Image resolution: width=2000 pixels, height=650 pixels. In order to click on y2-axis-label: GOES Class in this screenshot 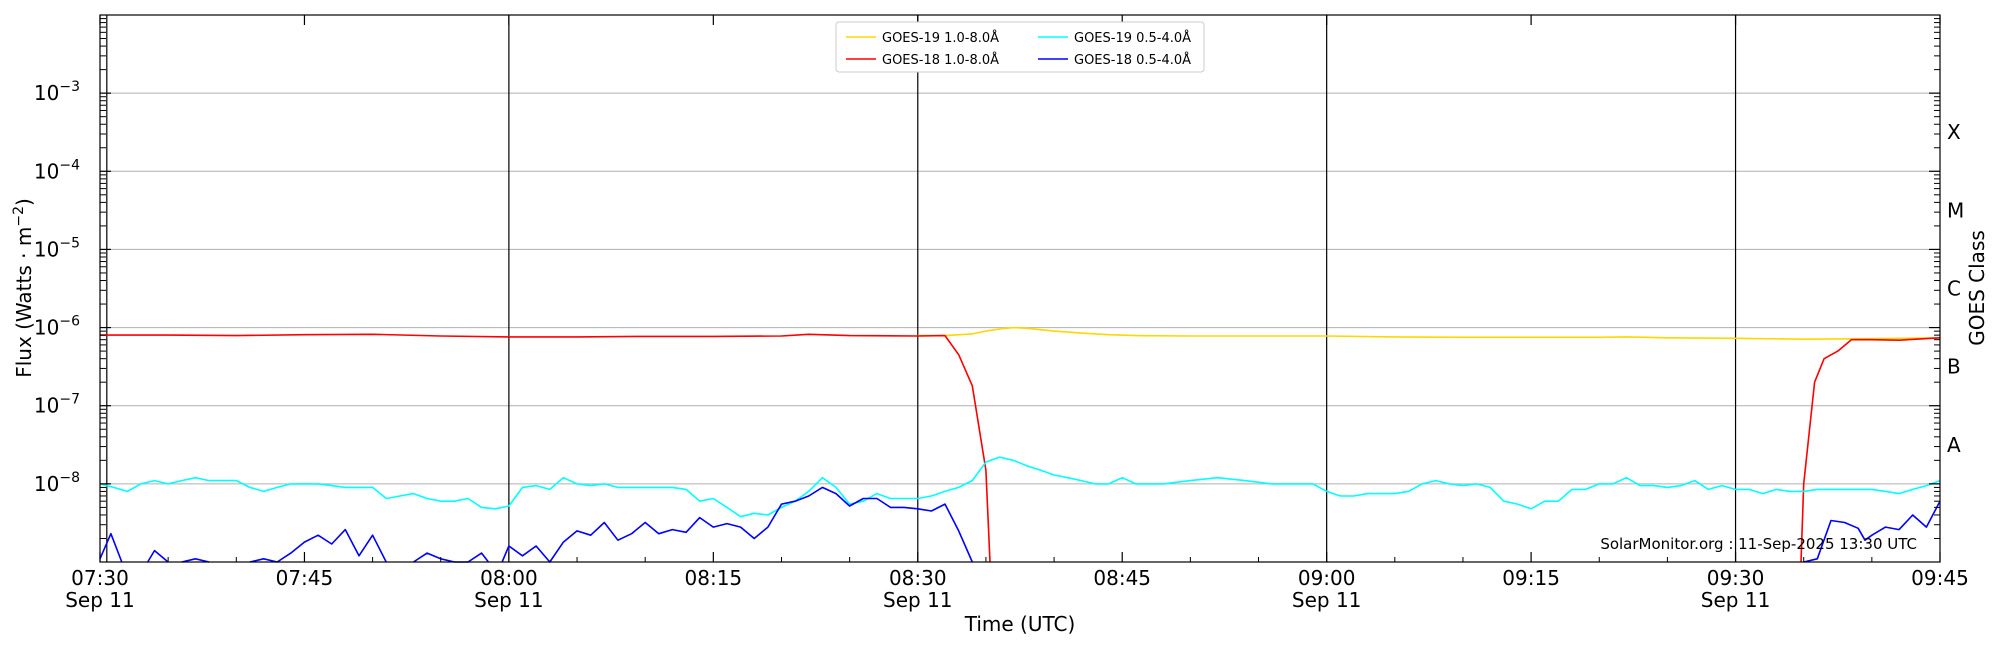, I will do `click(1977, 288)`.